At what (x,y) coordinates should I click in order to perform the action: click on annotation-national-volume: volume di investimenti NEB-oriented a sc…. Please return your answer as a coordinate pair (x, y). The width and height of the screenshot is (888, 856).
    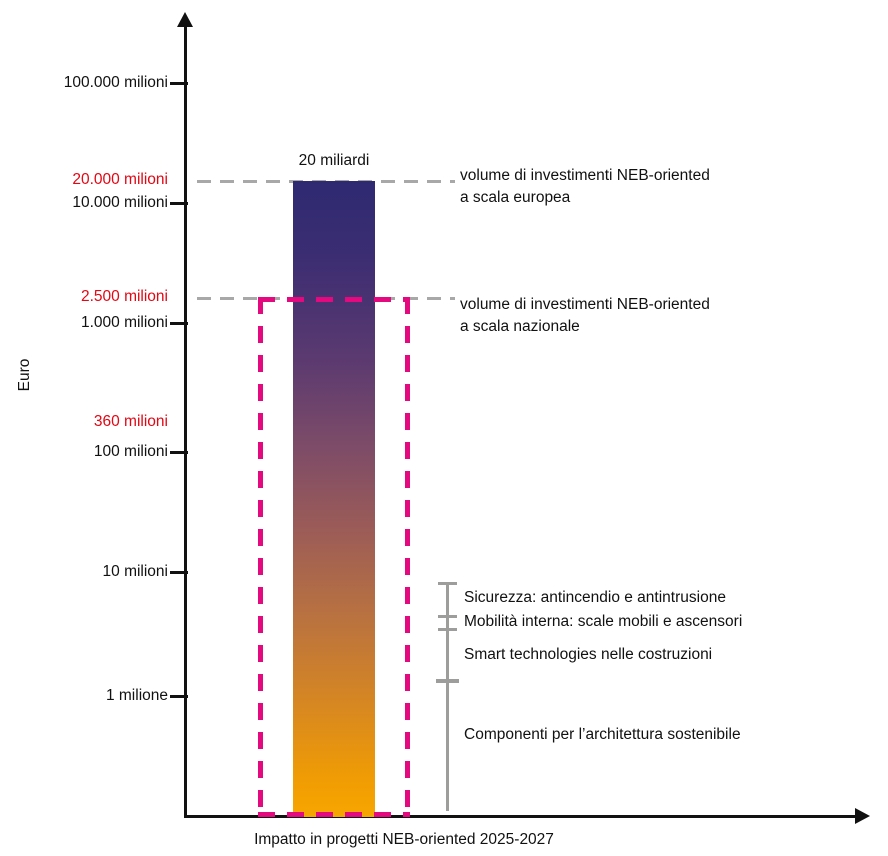
    Looking at the image, I should click on (585, 316).